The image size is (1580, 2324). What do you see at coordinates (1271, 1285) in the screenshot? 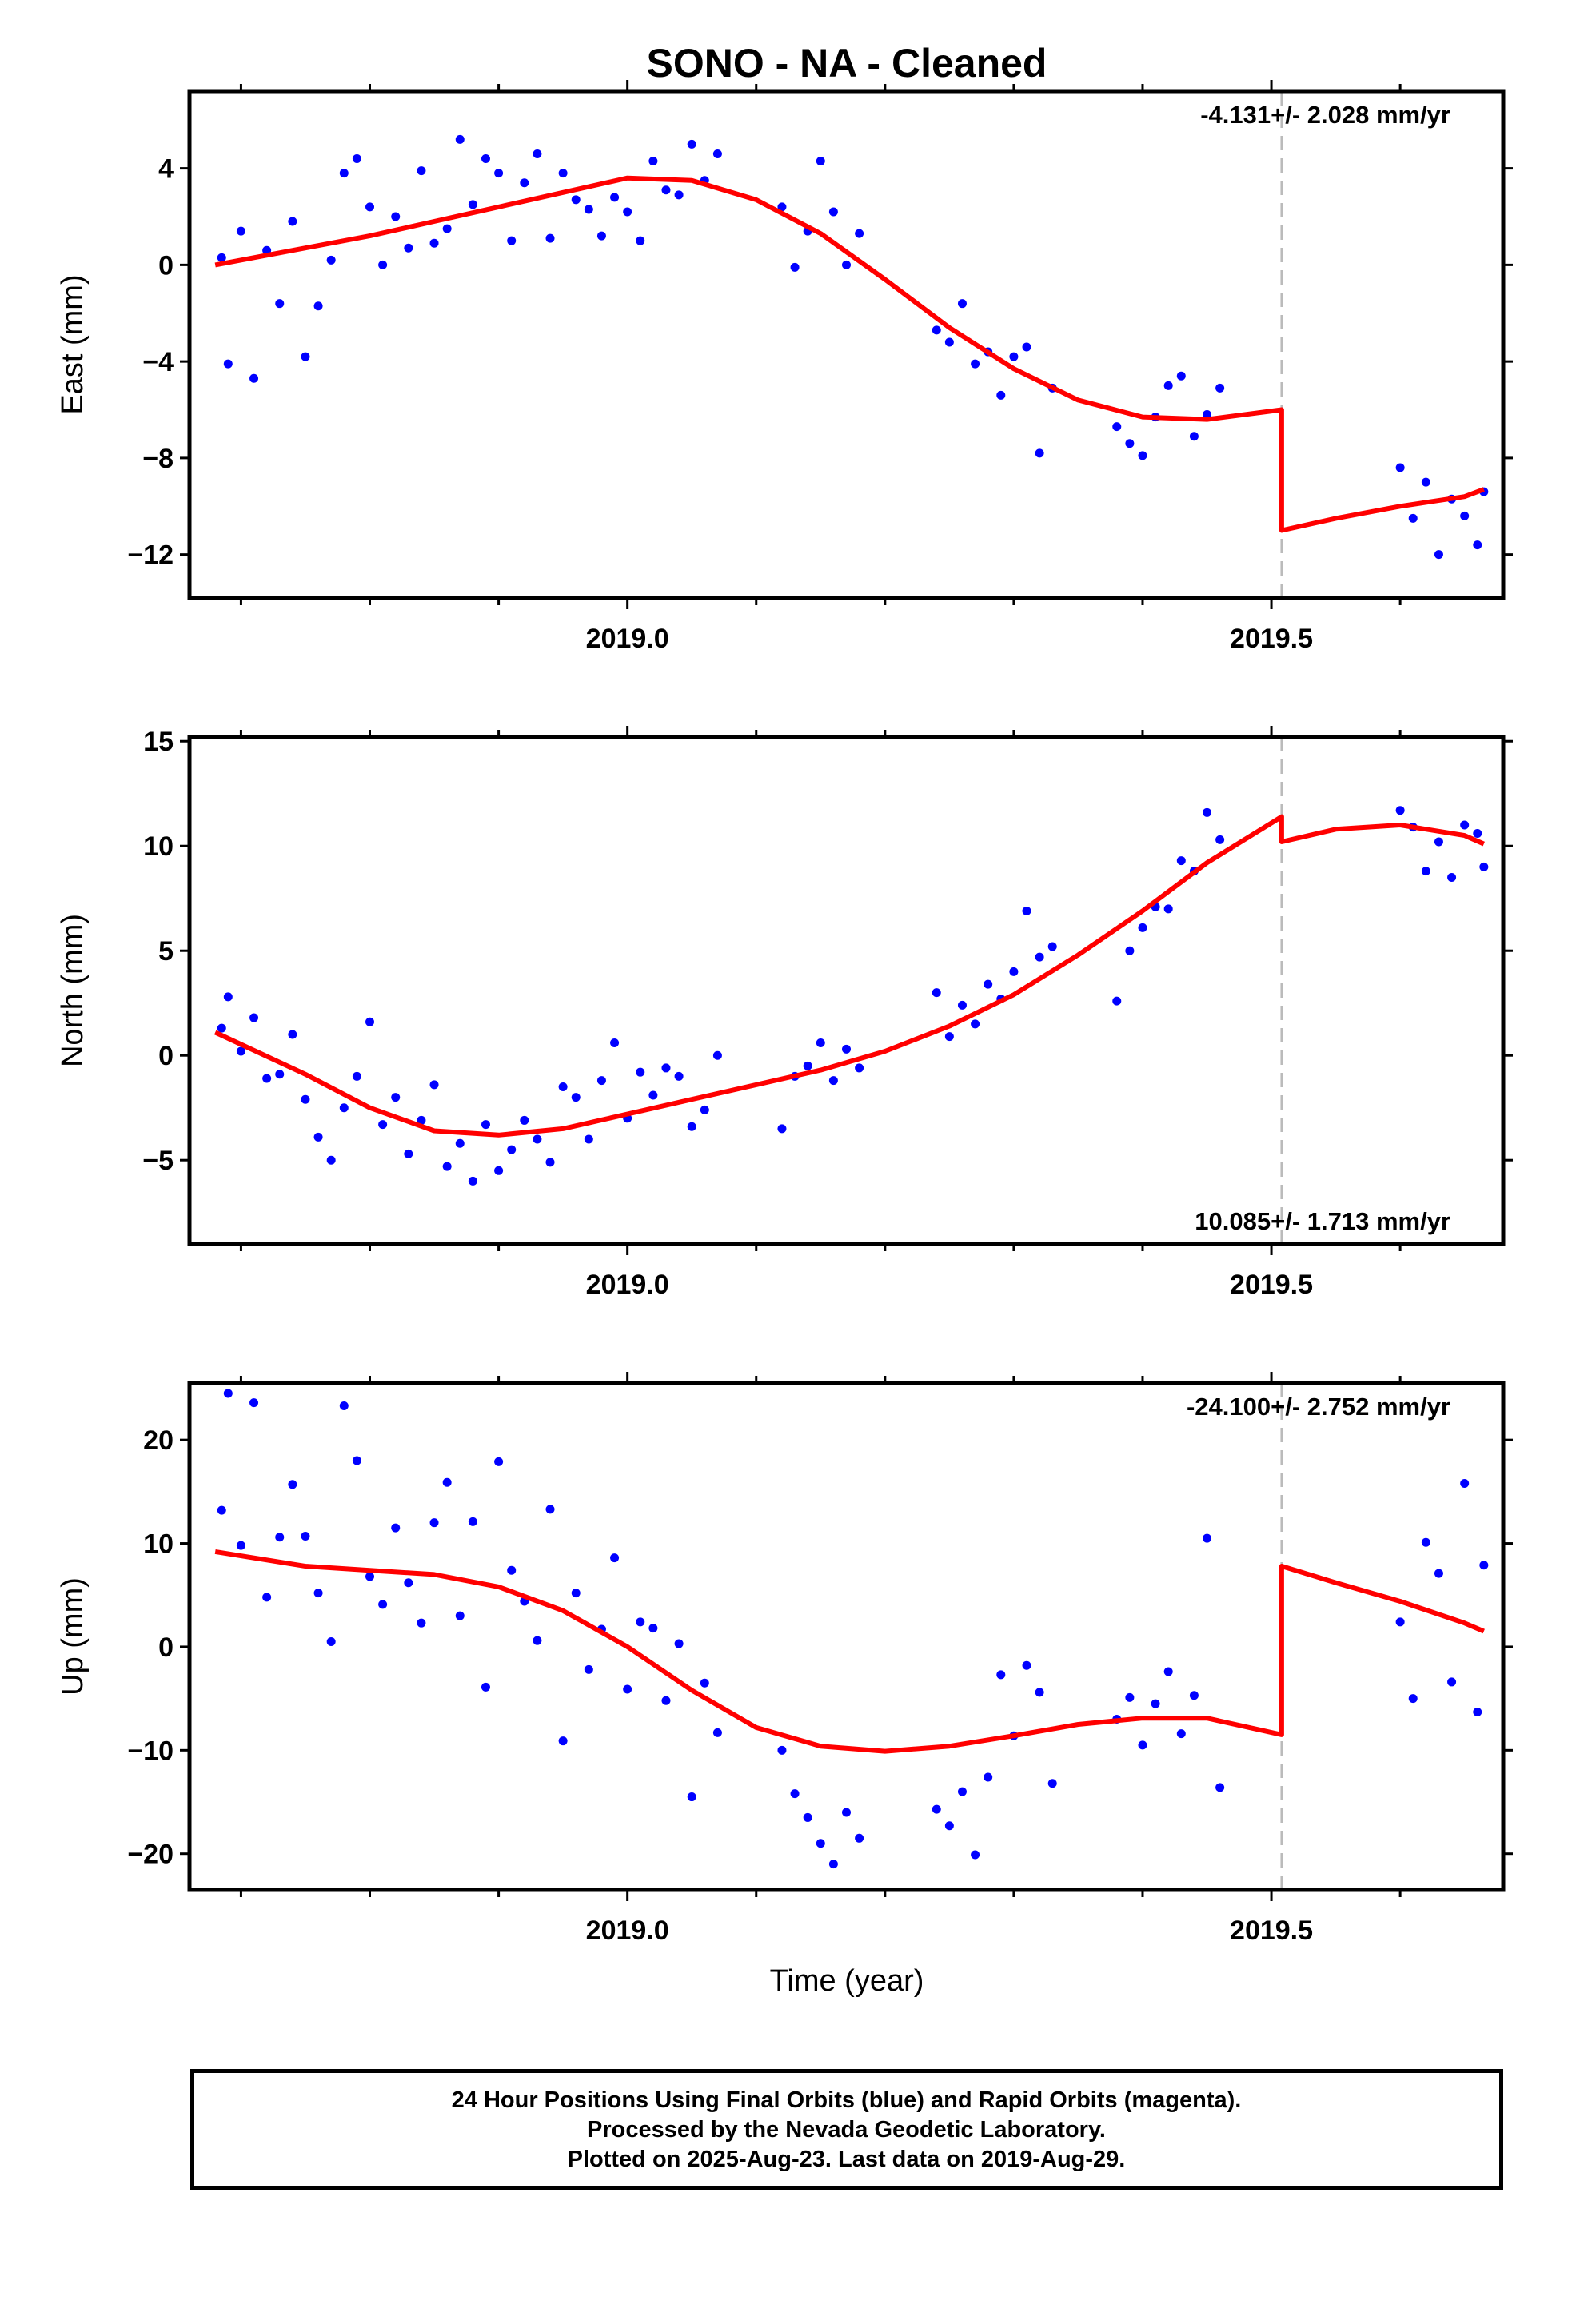
I see `north-xtick-label: 2019.5` at bounding box center [1271, 1285].